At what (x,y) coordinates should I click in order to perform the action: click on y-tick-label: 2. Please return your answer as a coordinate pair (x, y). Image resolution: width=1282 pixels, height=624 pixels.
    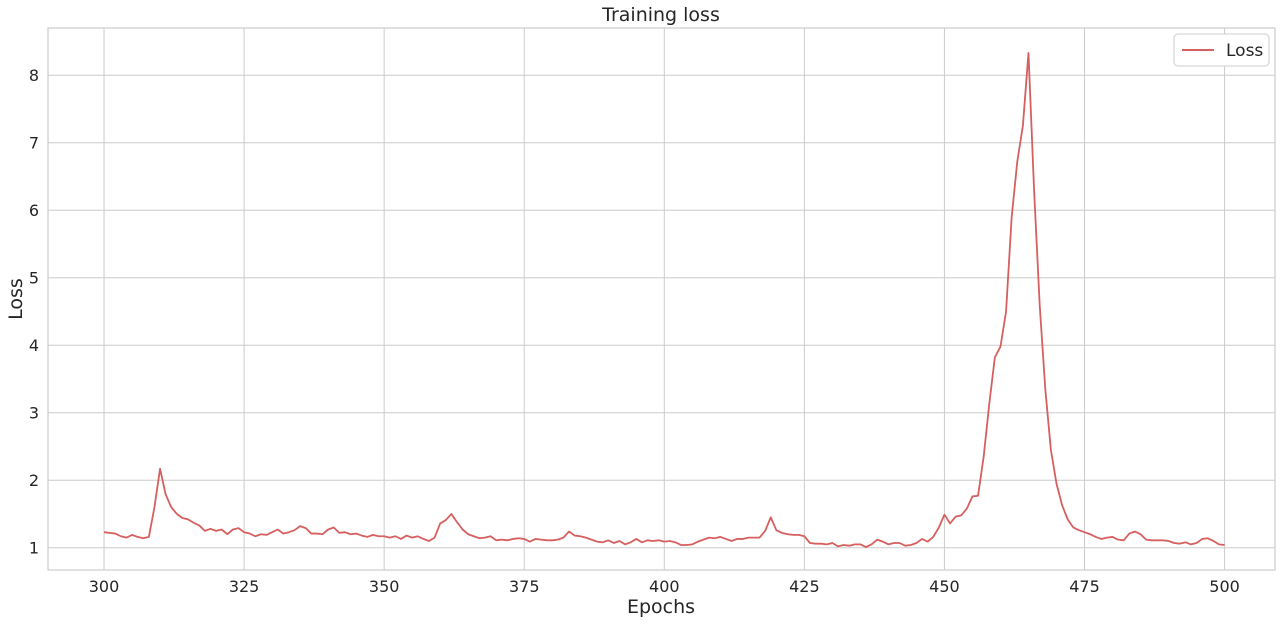
    Looking at the image, I should click on (34, 480).